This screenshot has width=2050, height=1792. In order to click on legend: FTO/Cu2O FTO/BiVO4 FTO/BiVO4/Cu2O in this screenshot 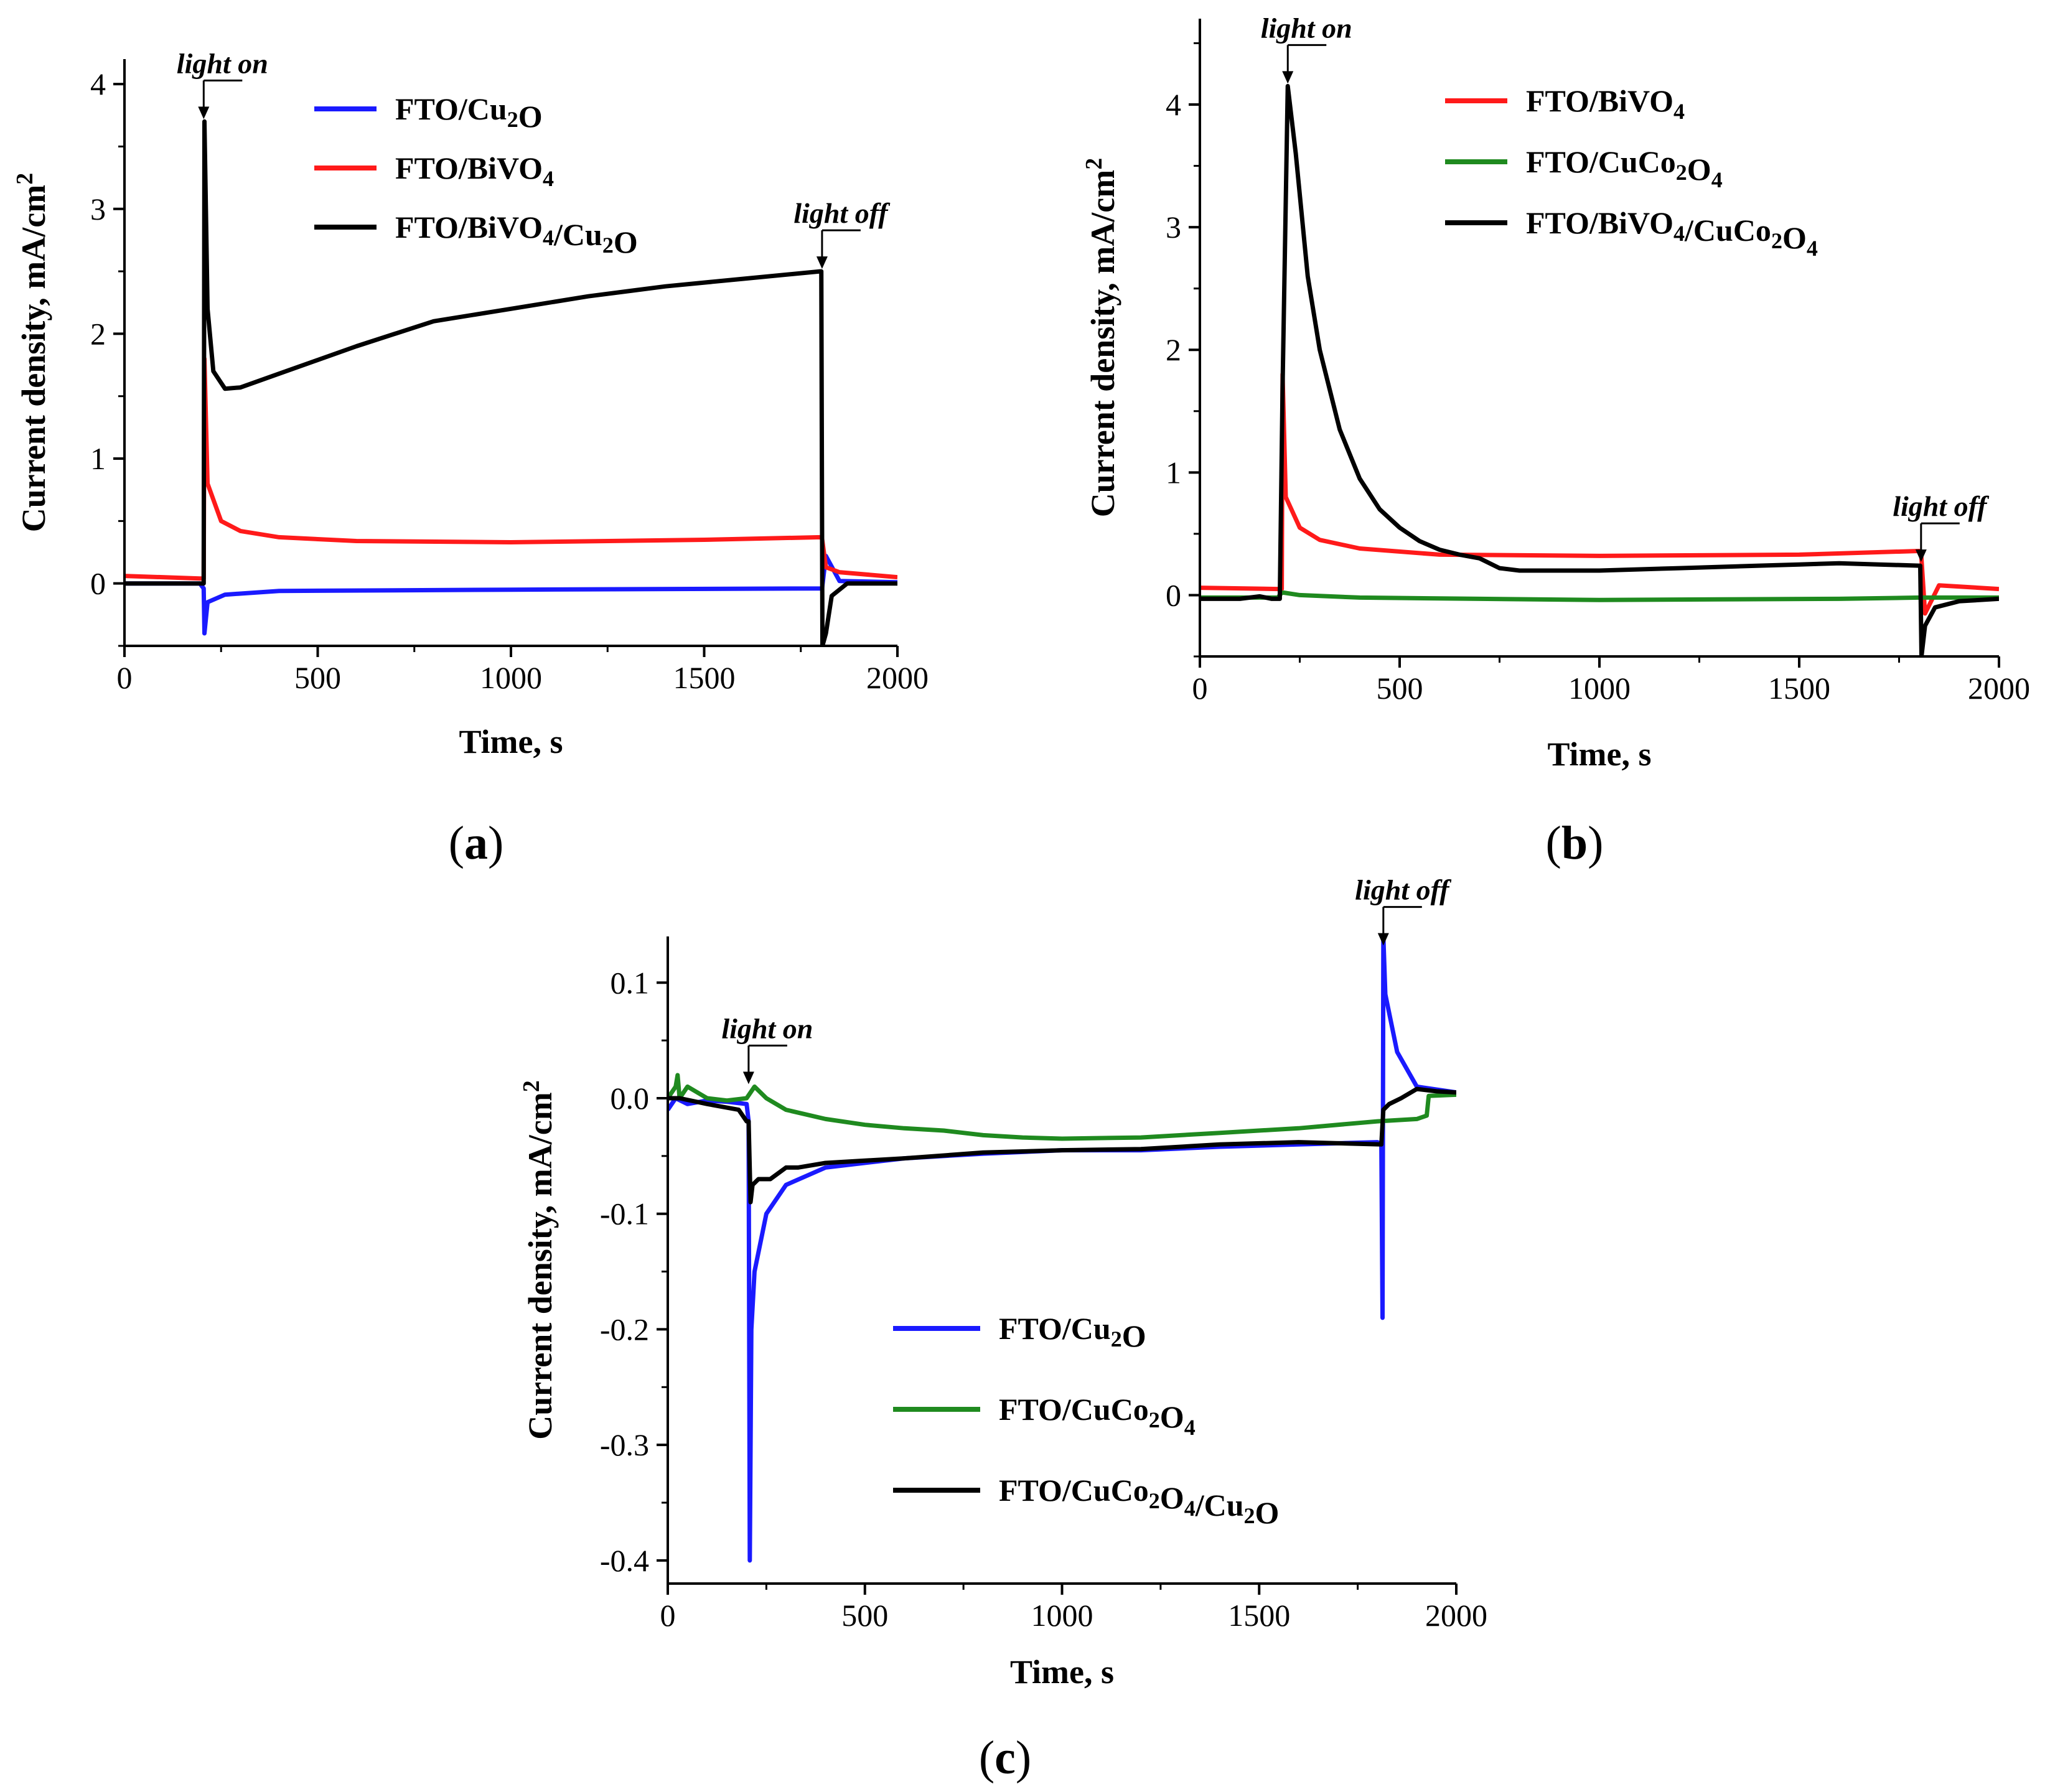, I will do `click(476, 175)`.